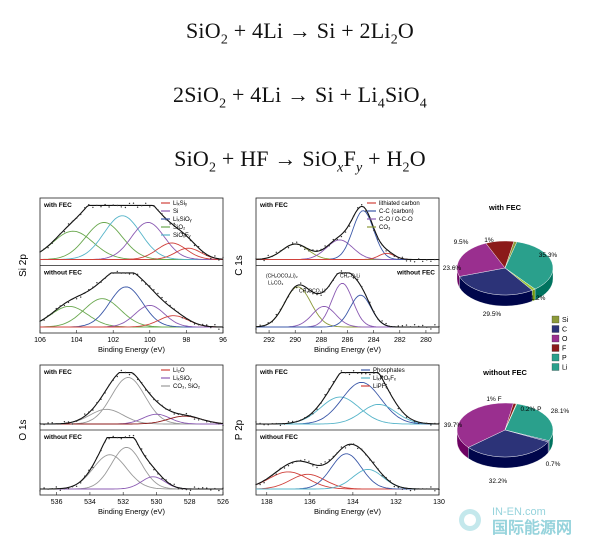 This screenshot has width=600, height=543. What do you see at coordinates (347, 466) in the screenshot?
I see `envelope-curve` at bounding box center [347, 466].